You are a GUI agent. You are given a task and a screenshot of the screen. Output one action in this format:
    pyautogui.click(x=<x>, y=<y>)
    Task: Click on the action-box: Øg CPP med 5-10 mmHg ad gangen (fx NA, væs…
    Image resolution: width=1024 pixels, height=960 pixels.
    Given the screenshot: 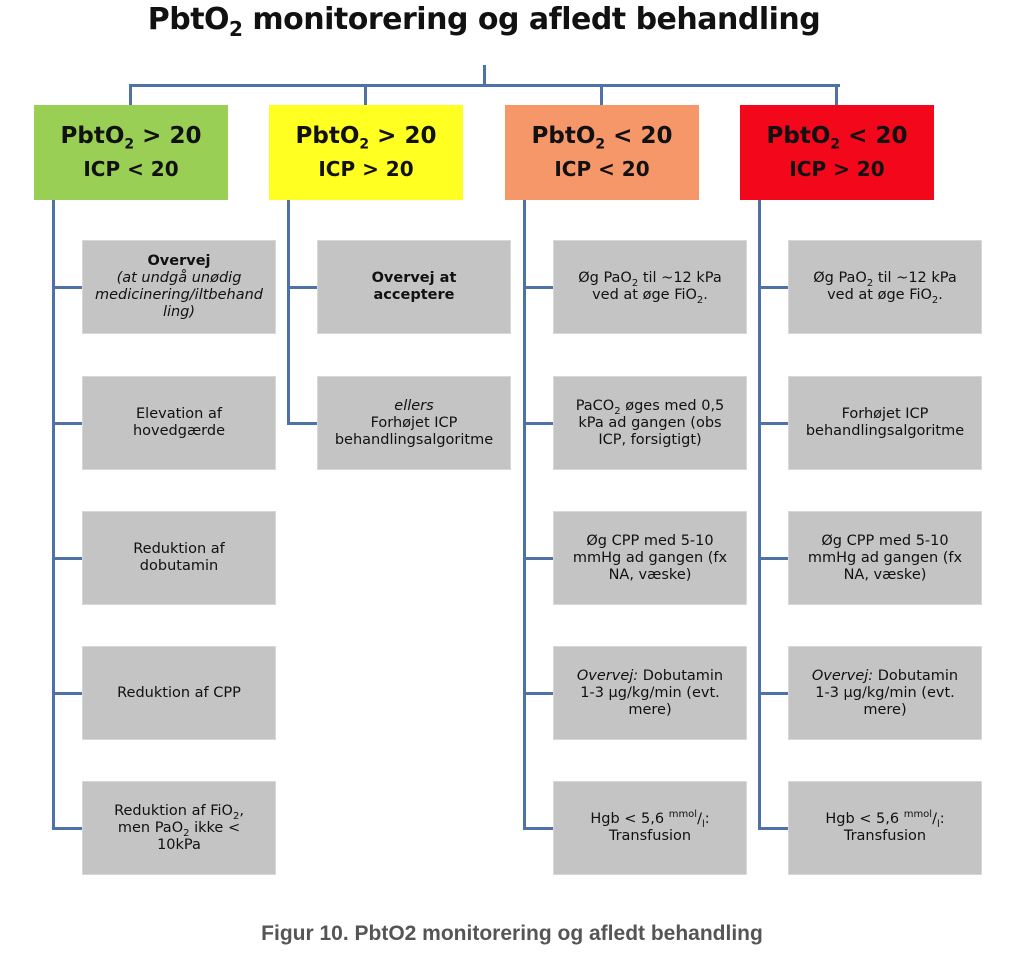 What is the action you would take?
    pyautogui.click(x=650, y=558)
    